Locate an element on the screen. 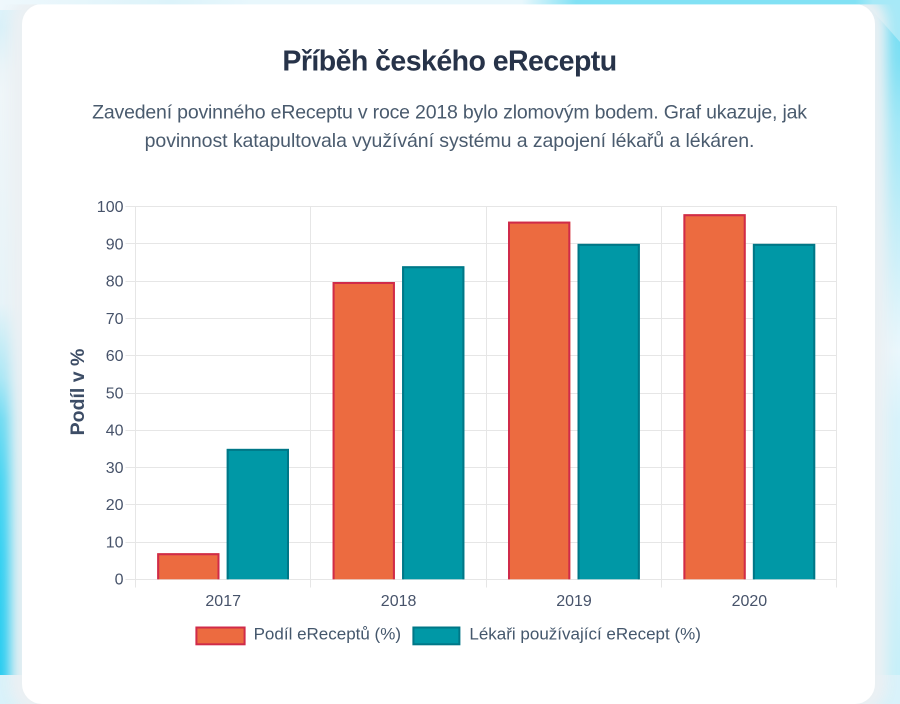 The height and width of the screenshot is (704, 900). svg-text: 80 is located at coordinates (115, 282).